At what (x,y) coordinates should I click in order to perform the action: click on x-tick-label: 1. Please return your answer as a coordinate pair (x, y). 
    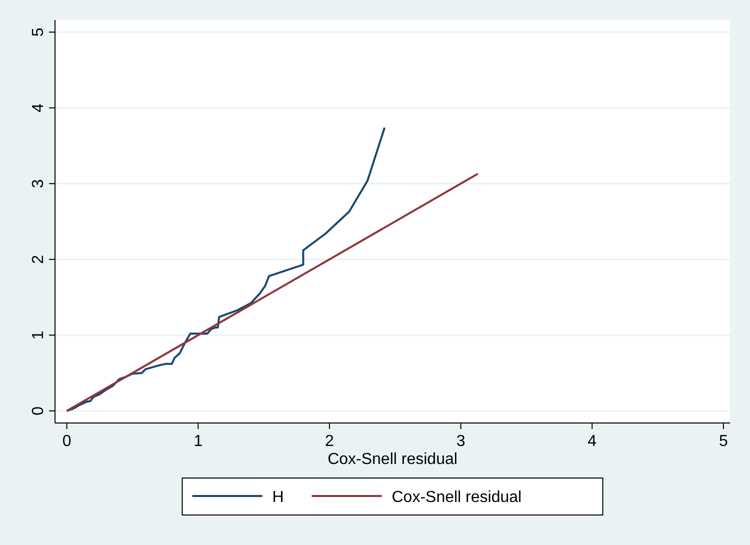
    Looking at the image, I should click on (198, 441).